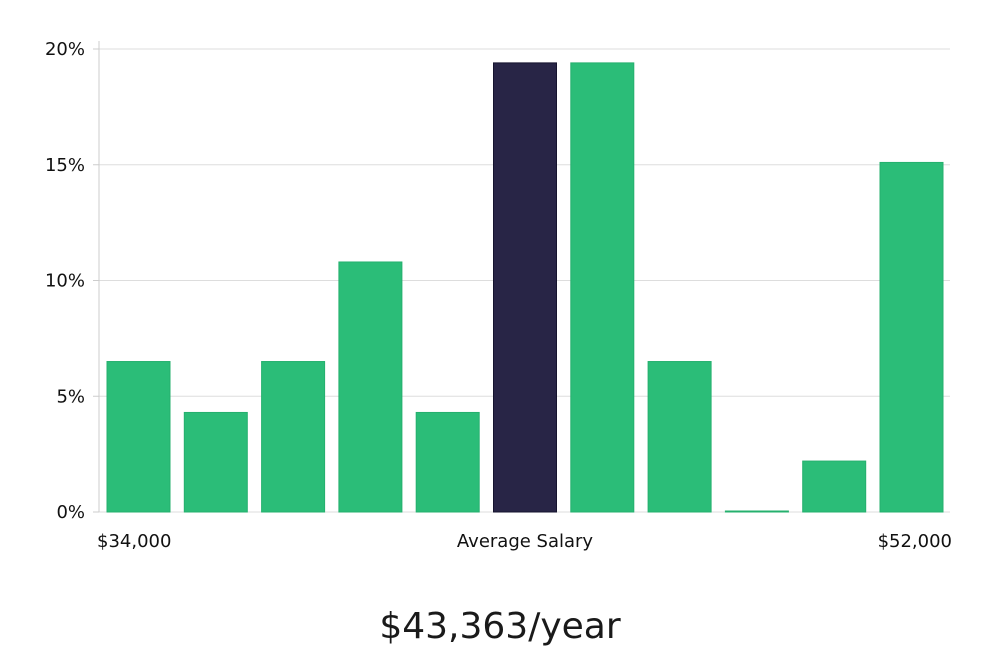 This screenshot has width=1000, height=660. I want to click on bar-average-salary, so click(525, 287).